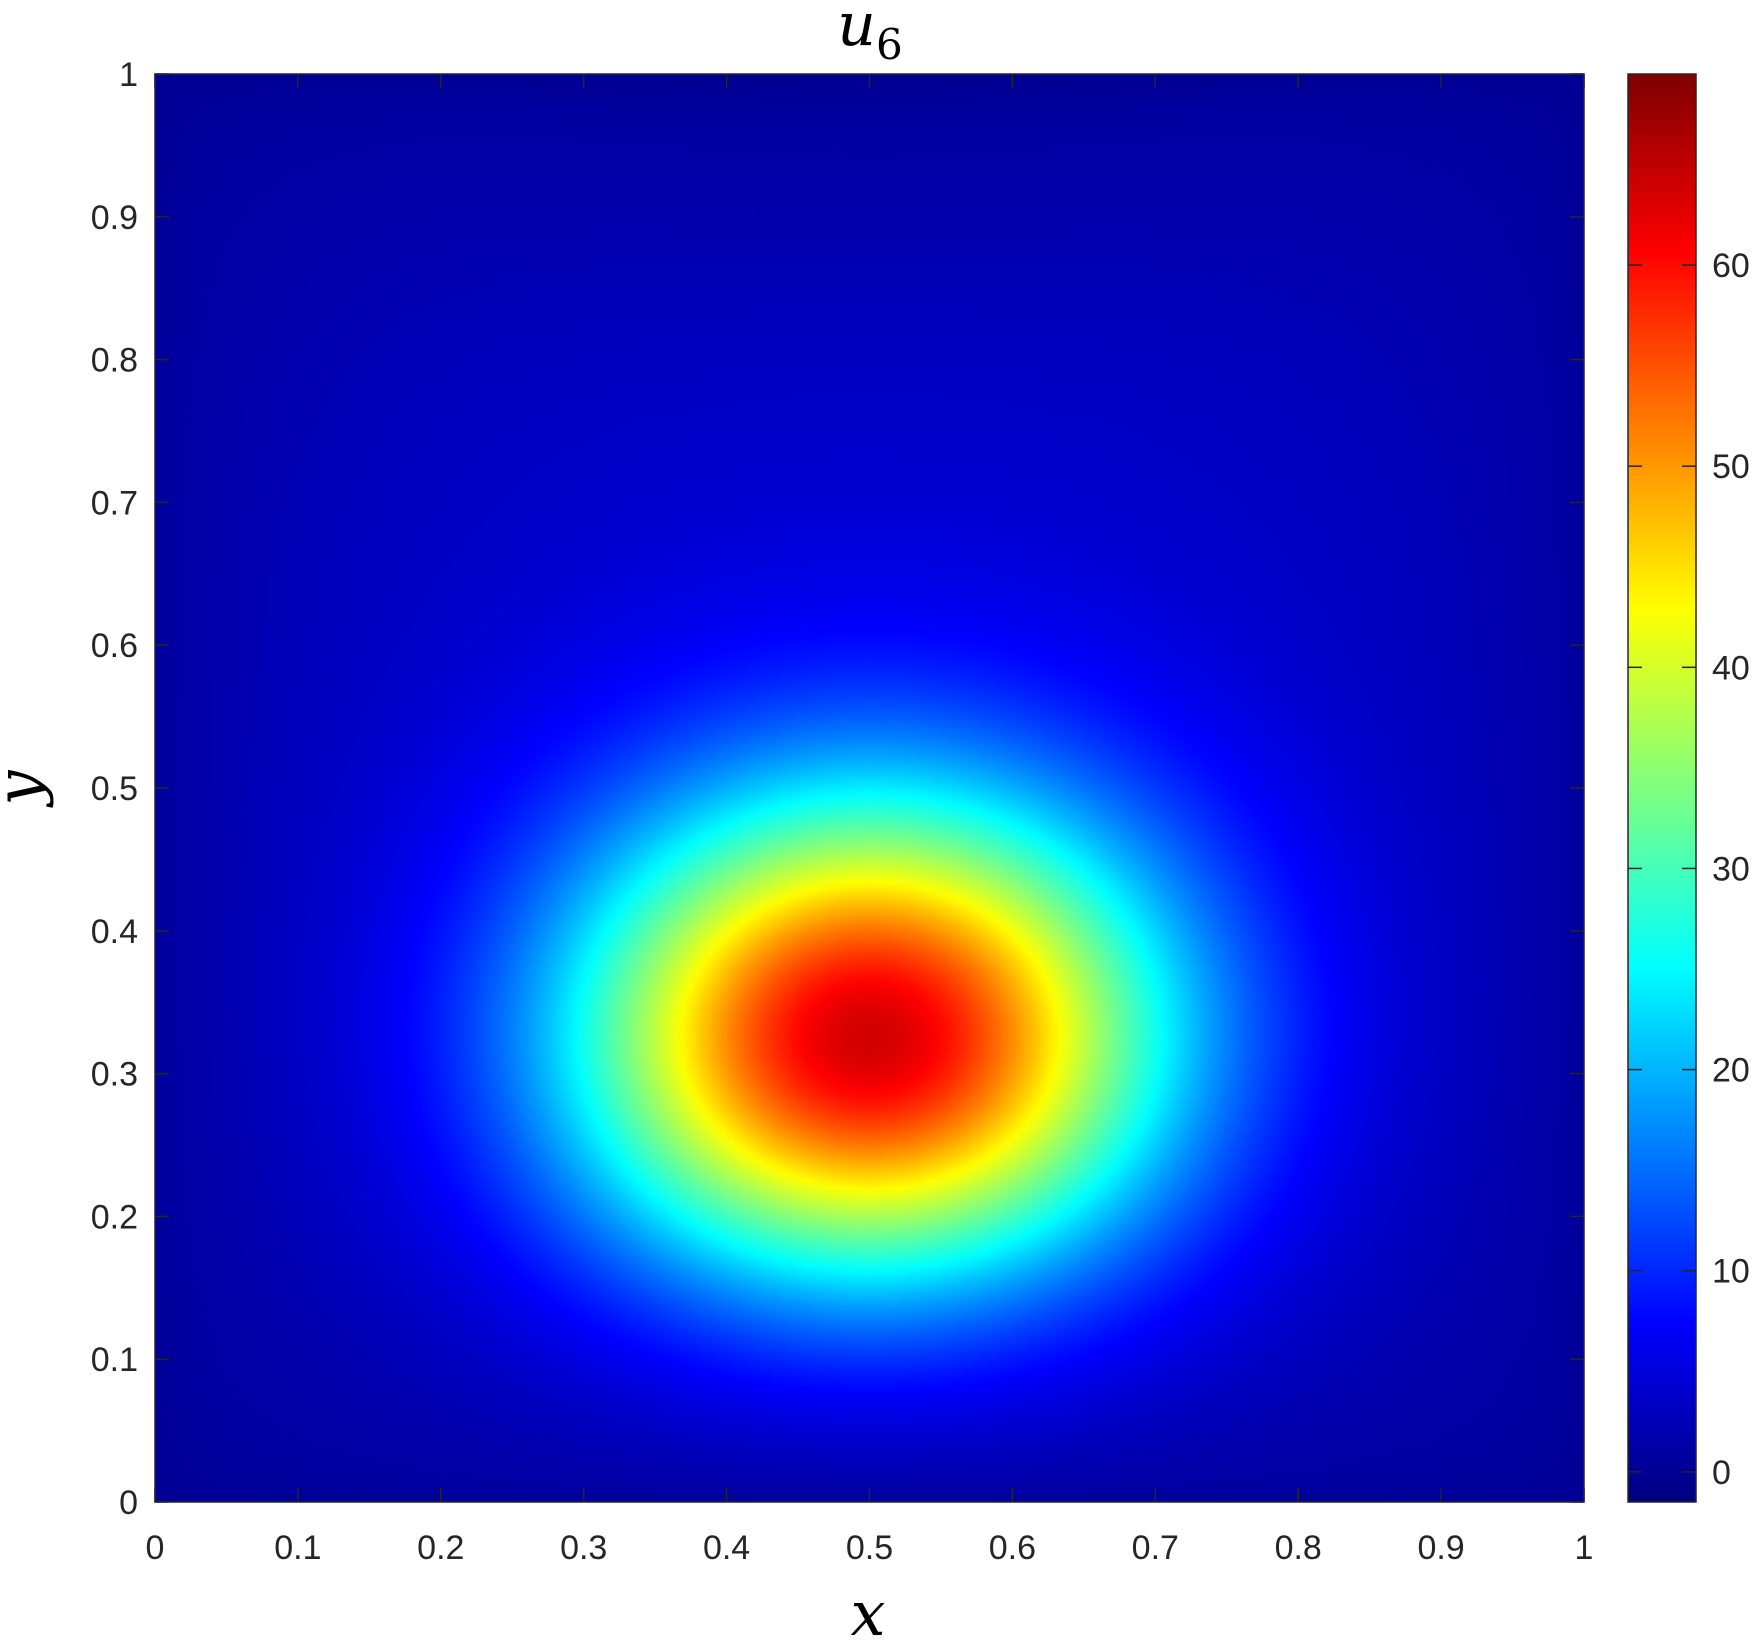  I want to click on y-tick-label: 0.9, so click(114, 218).